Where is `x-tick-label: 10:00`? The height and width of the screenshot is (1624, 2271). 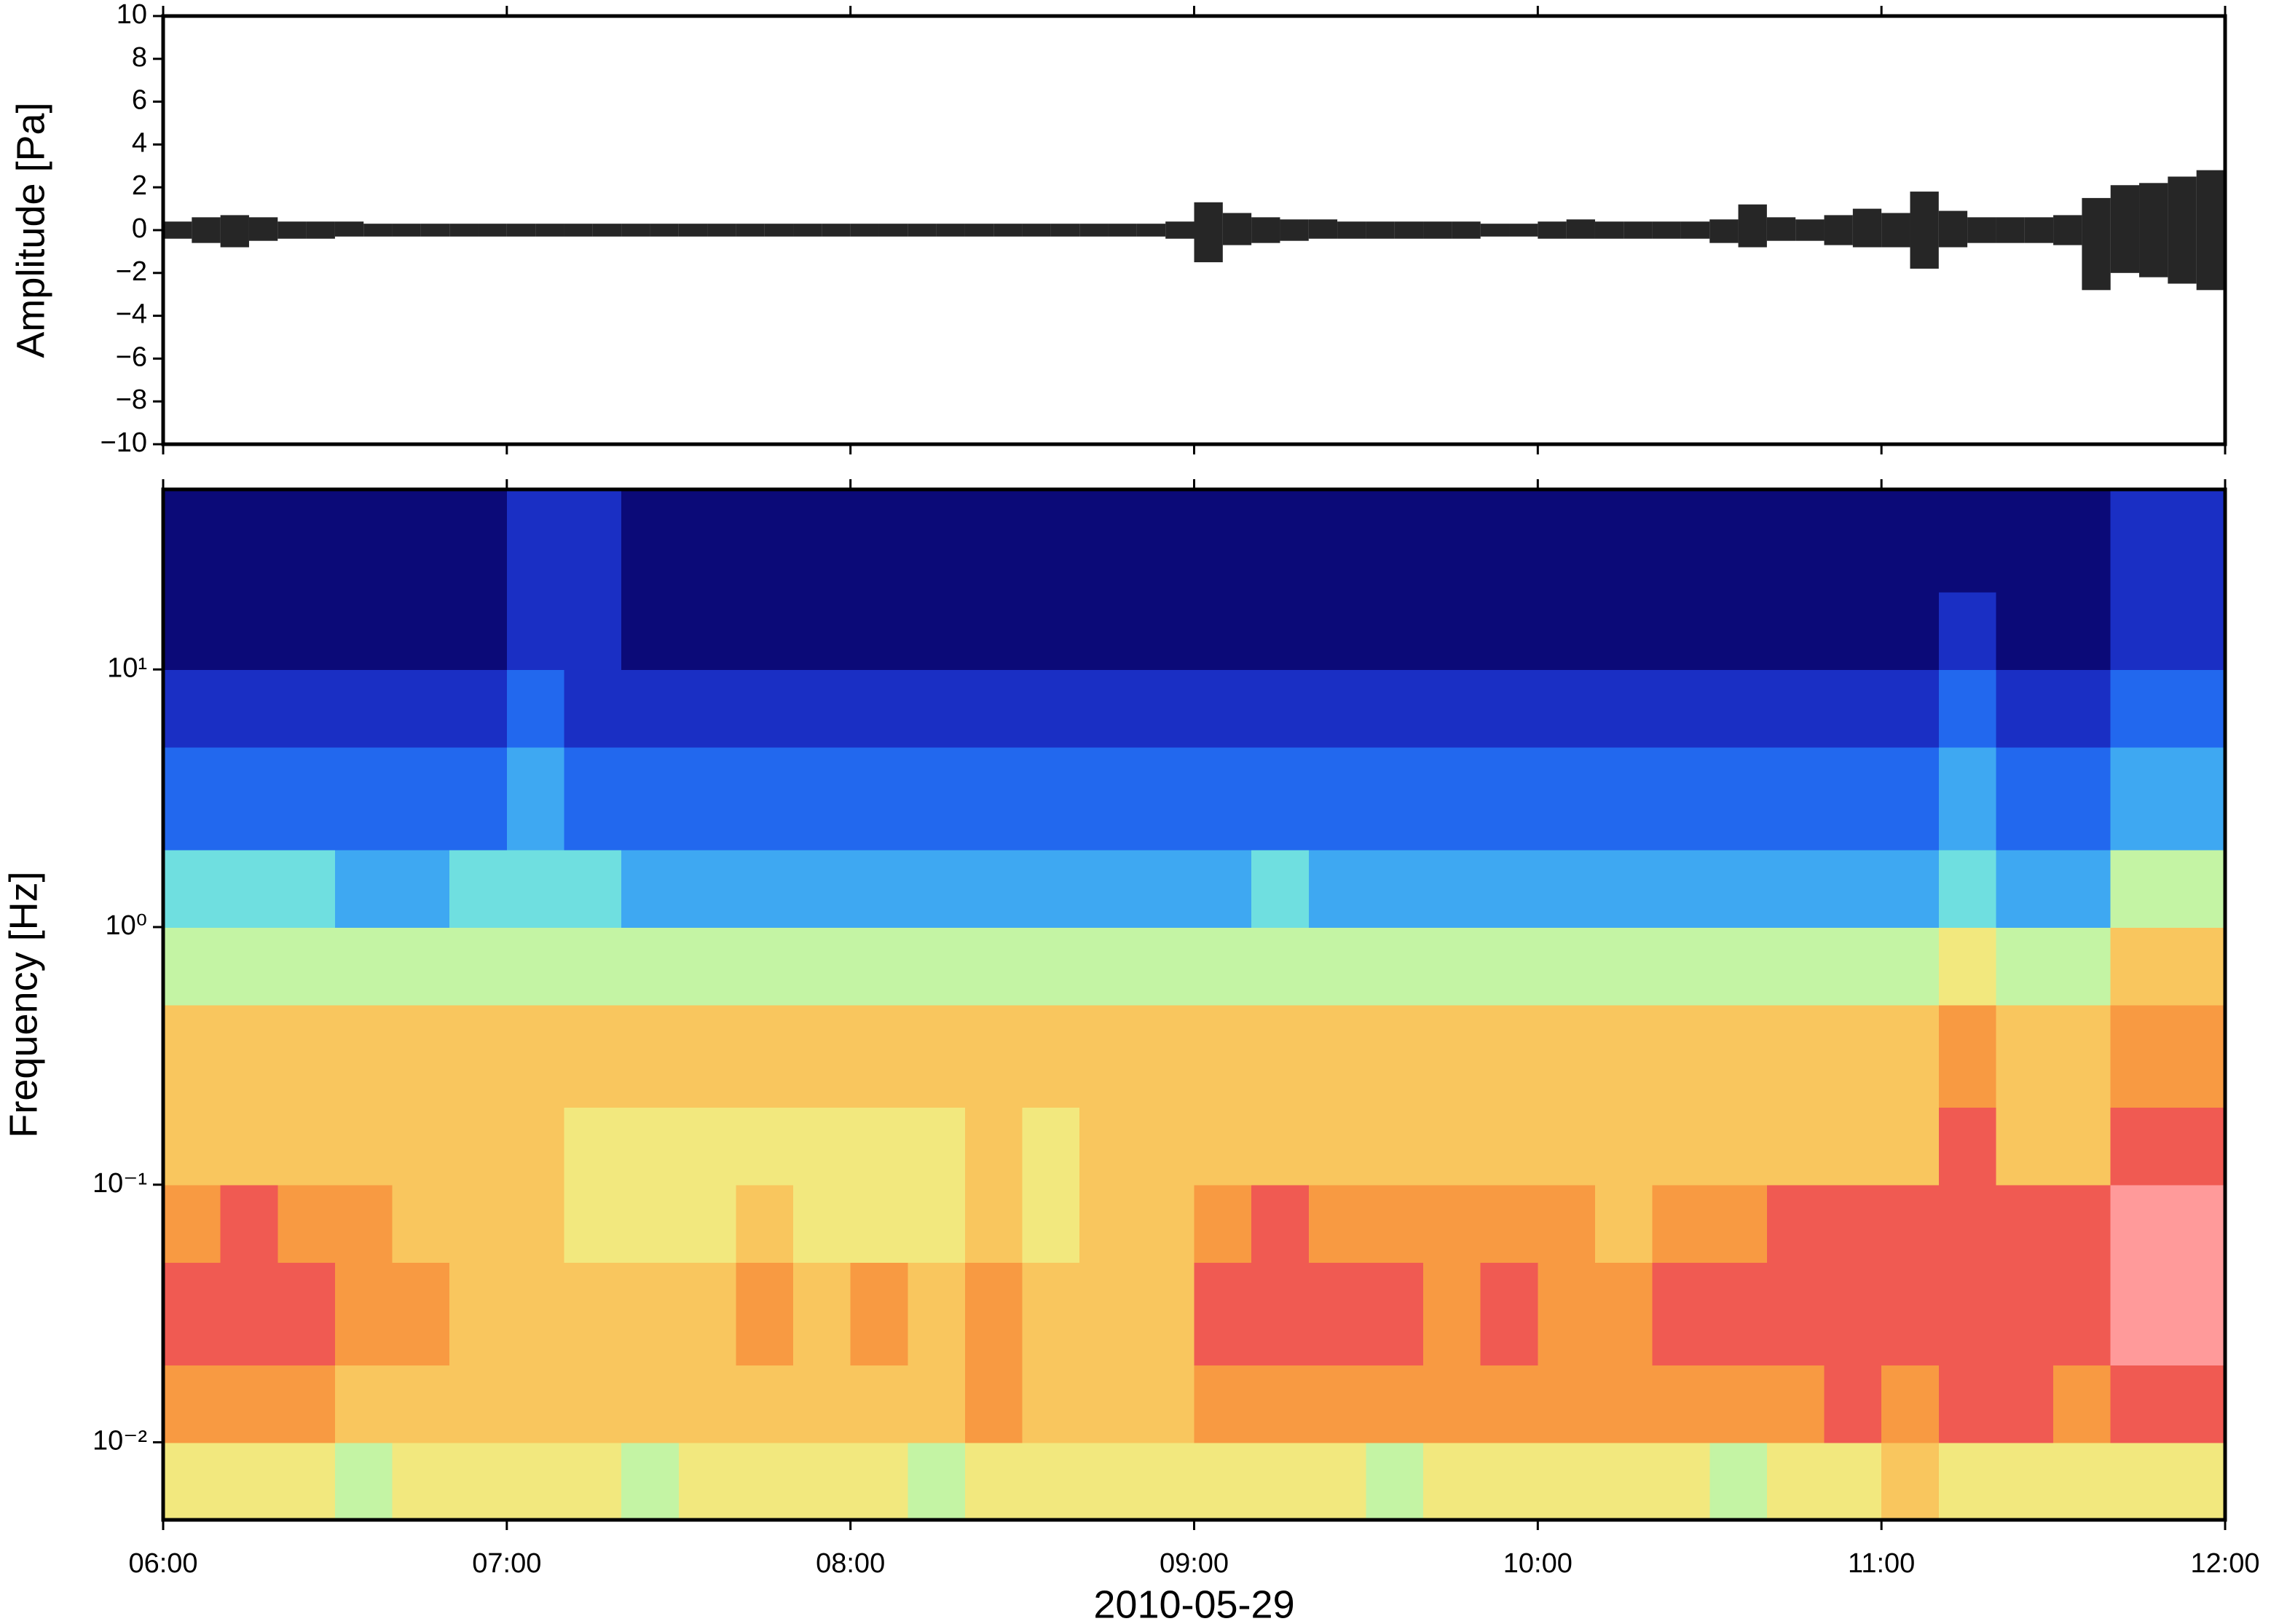 x-tick-label: 10:00 is located at coordinates (1538, 1563).